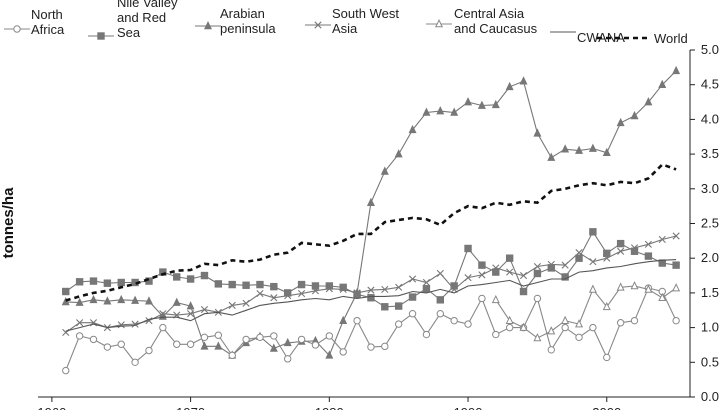  I want to click on y-tick-label: 2.0, so click(710, 257).